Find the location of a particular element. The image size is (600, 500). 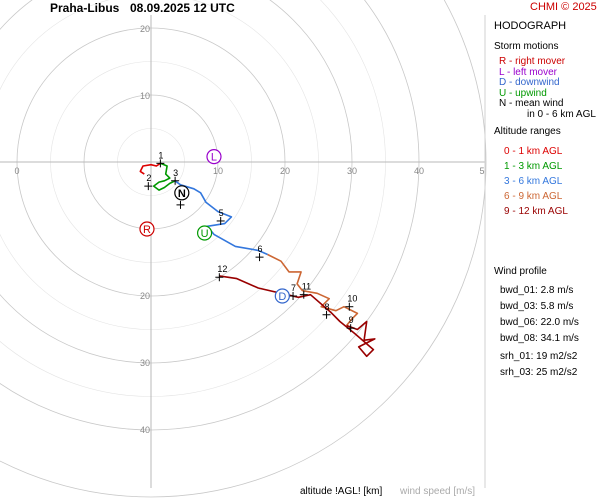

height-marker-9: 9 is located at coordinates (350, 324).